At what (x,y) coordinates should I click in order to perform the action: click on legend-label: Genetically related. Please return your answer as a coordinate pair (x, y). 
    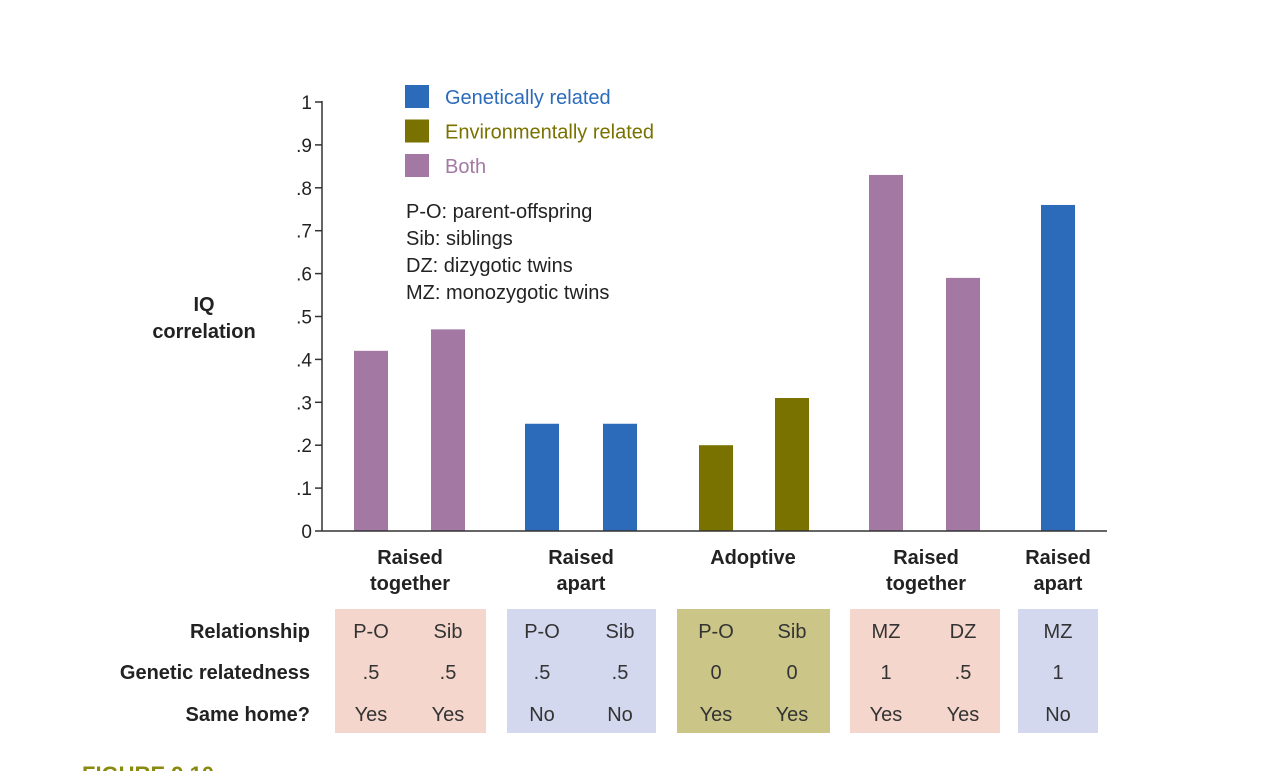
    Looking at the image, I should click on (528, 98).